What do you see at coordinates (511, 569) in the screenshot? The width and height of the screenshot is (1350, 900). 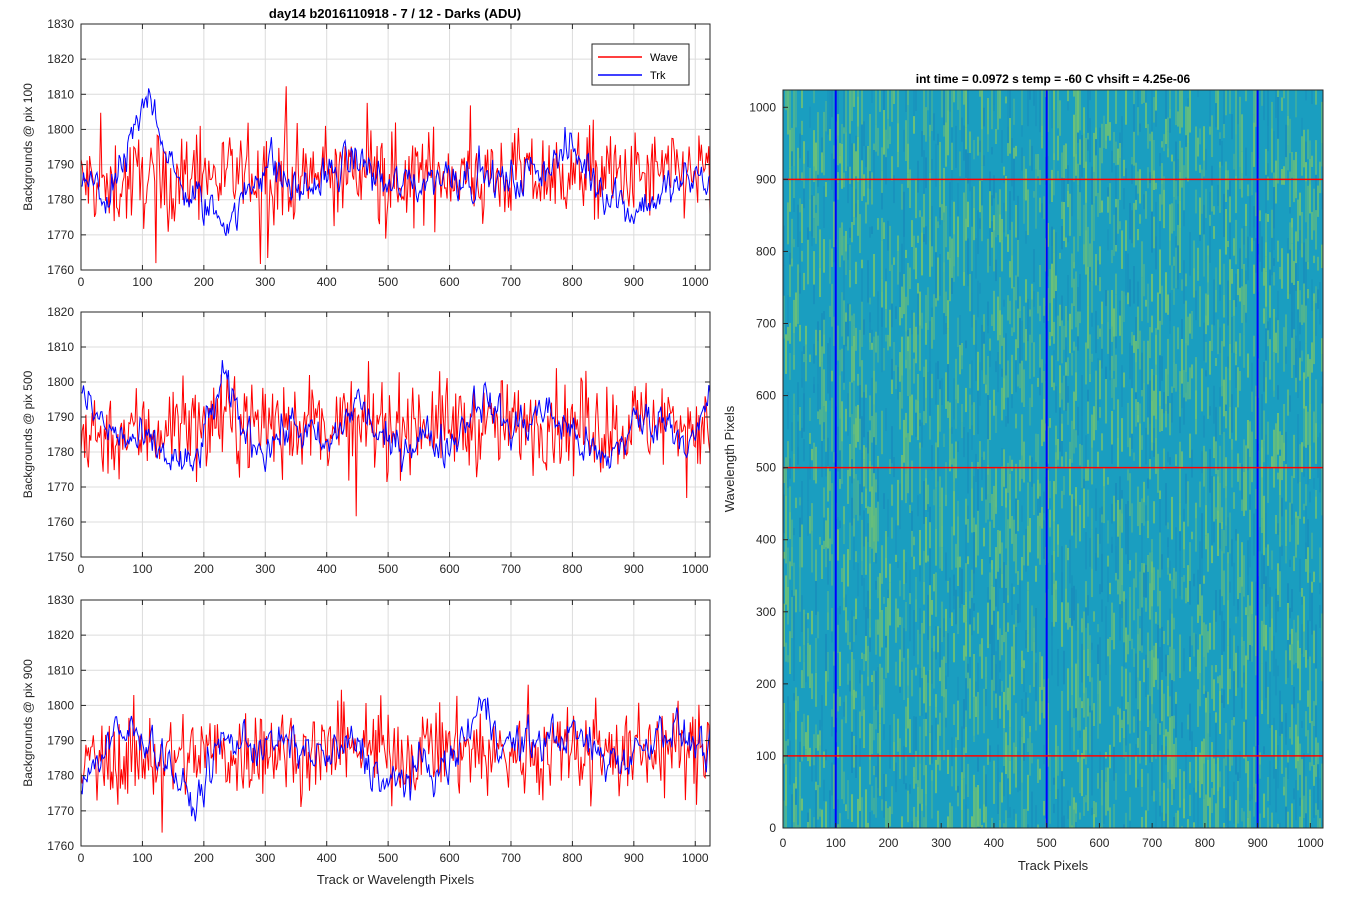 I see `x-tick-label: 700` at bounding box center [511, 569].